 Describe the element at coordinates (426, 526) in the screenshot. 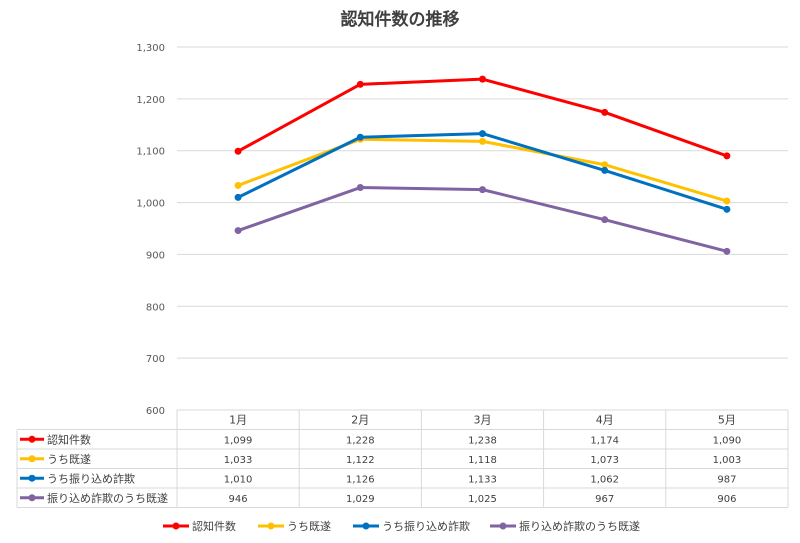

I see `legend-label: うち振り込め詐欺` at that location.